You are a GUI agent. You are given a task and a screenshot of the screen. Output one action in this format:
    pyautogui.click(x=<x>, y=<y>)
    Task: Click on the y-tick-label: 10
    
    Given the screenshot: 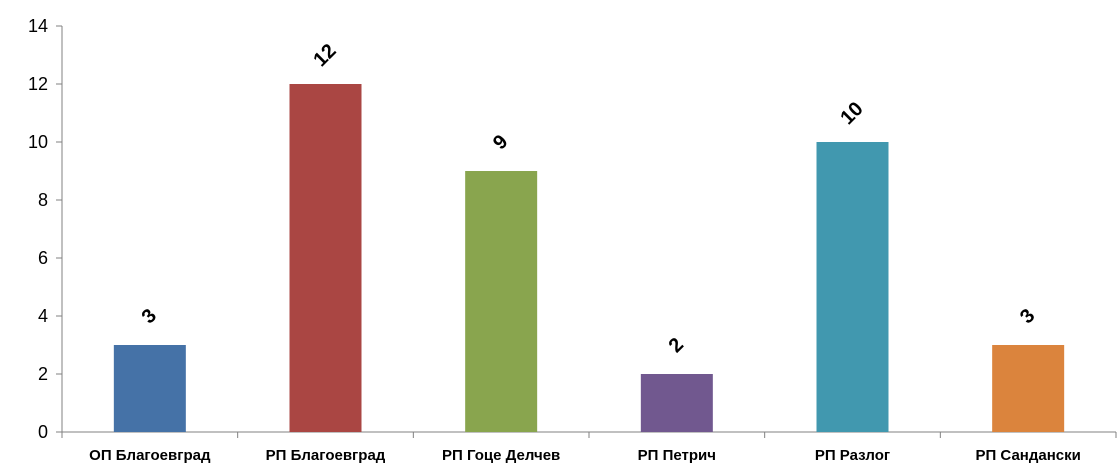 What is the action you would take?
    pyautogui.click(x=38, y=142)
    